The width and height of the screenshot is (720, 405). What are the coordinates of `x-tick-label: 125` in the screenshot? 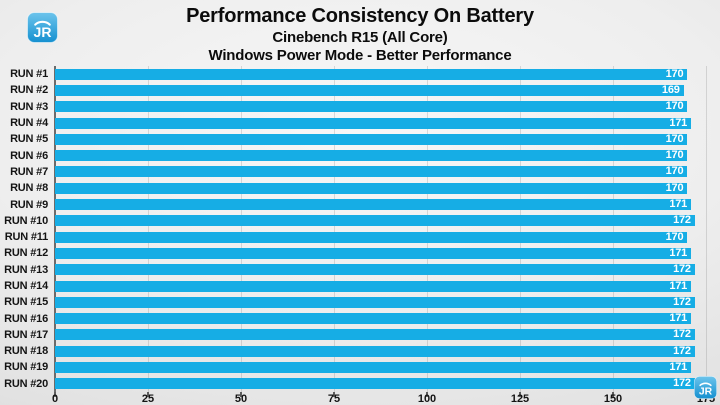 It's located at (520, 399).